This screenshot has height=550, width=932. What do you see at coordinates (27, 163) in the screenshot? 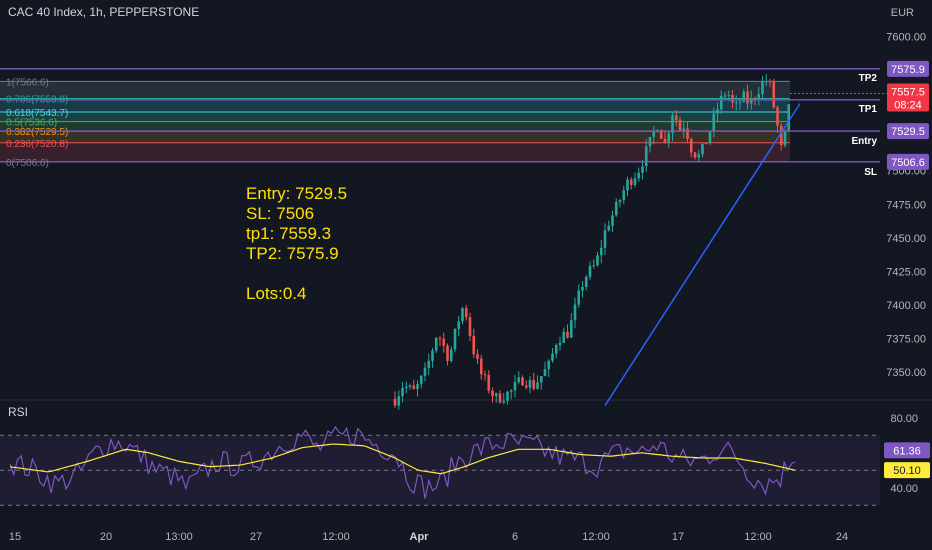
I see `fib-label: 0(7506.6)` at bounding box center [27, 163].